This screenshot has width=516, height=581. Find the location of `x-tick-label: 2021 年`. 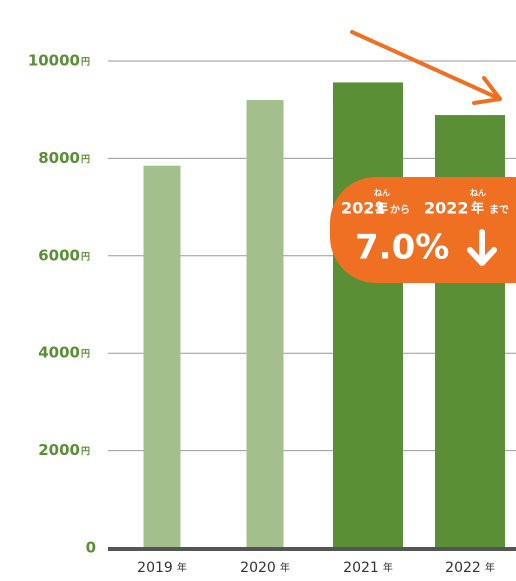

x-tick-label: 2021 年 is located at coordinates (368, 568).